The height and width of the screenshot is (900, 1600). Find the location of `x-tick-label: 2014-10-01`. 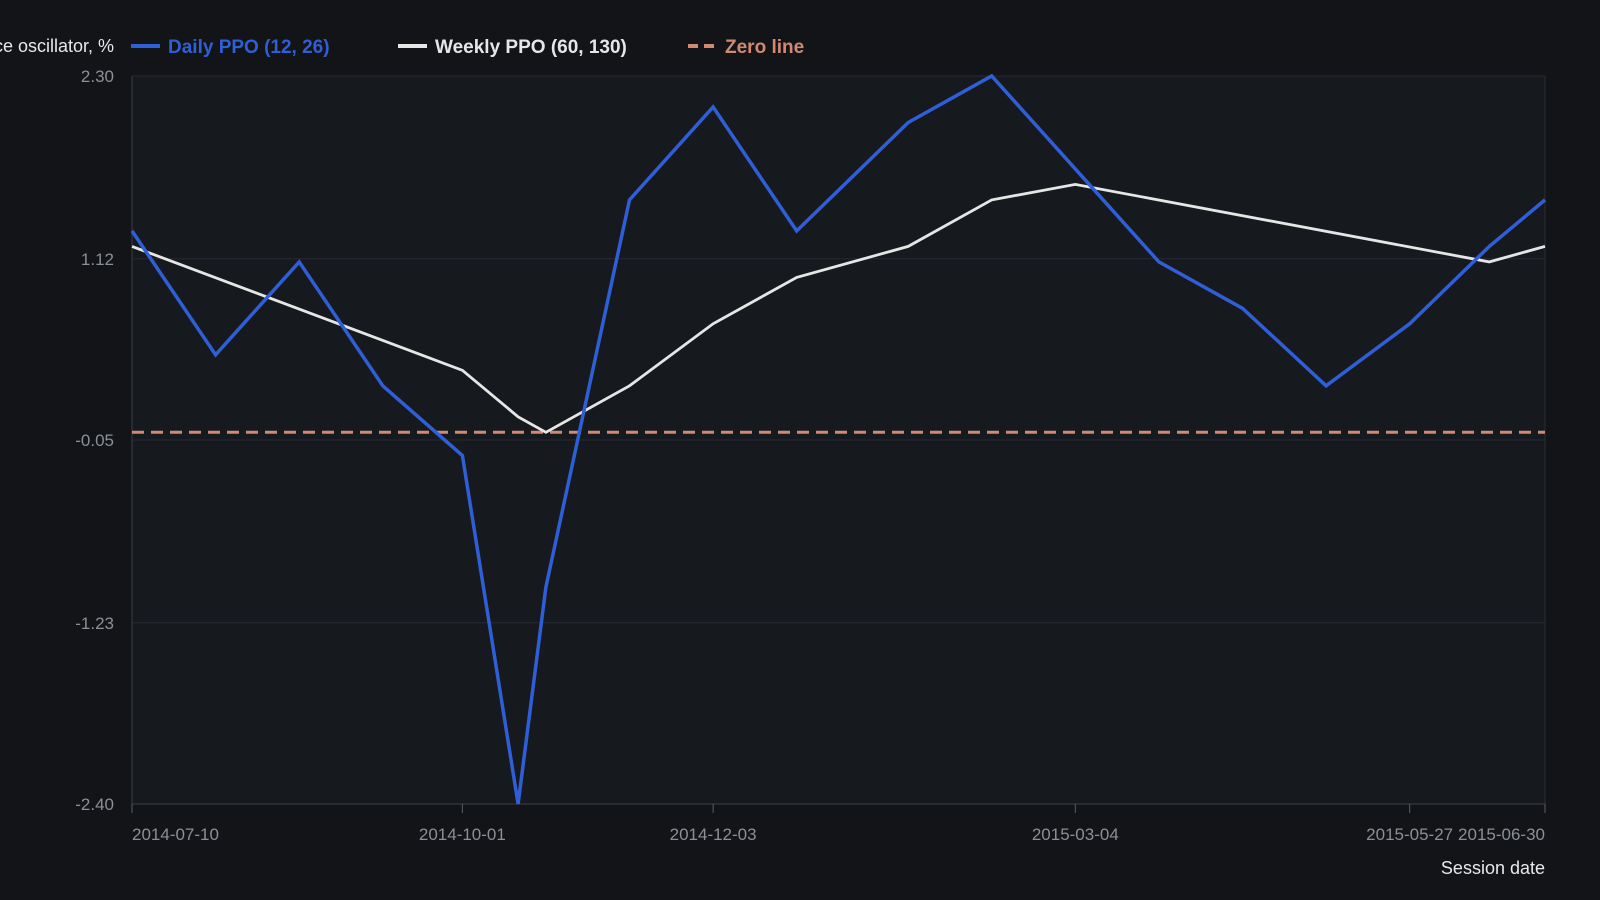

x-tick-label: 2014-10-01 is located at coordinates (462, 834).